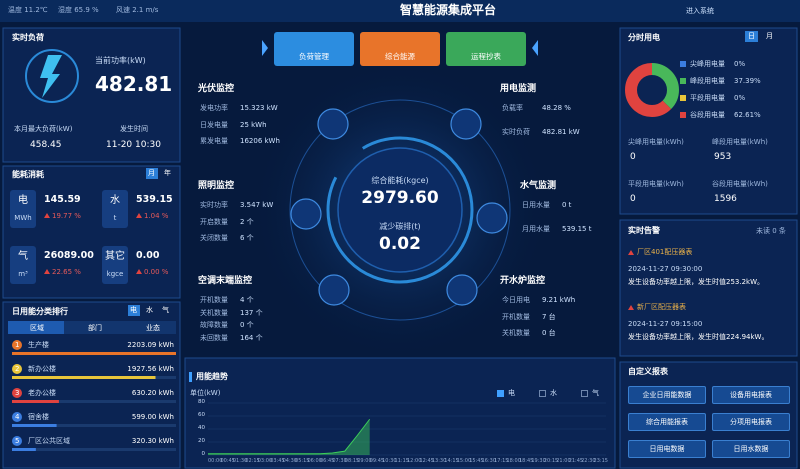  I want to click on alarm-time: 2024-11-27 09:30:00, so click(665, 269).